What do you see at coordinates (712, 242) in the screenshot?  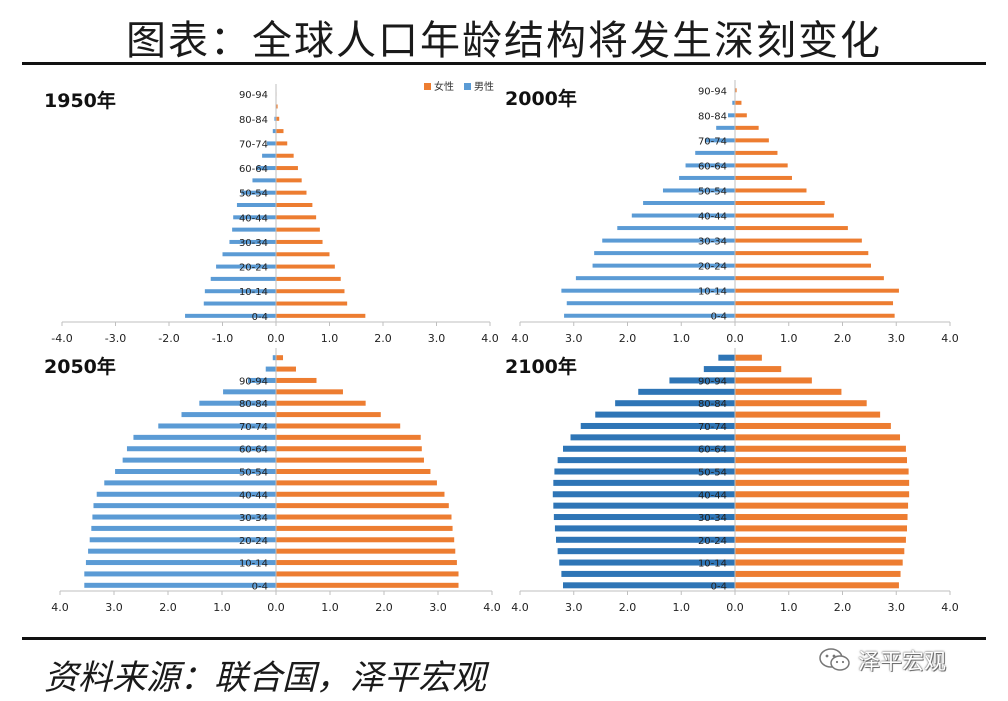 I see `y-tick-label: 30-34` at bounding box center [712, 242].